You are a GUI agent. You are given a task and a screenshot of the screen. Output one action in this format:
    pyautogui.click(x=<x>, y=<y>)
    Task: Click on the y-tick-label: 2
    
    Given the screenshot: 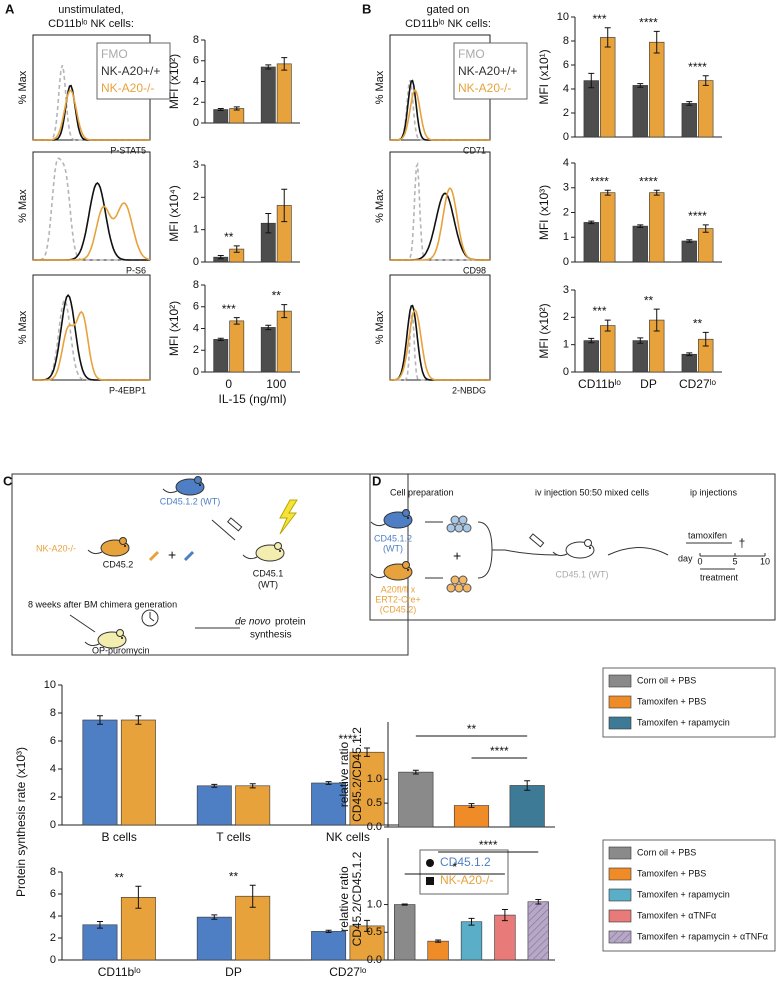 What is the action you would take?
    pyautogui.click(x=196, y=102)
    